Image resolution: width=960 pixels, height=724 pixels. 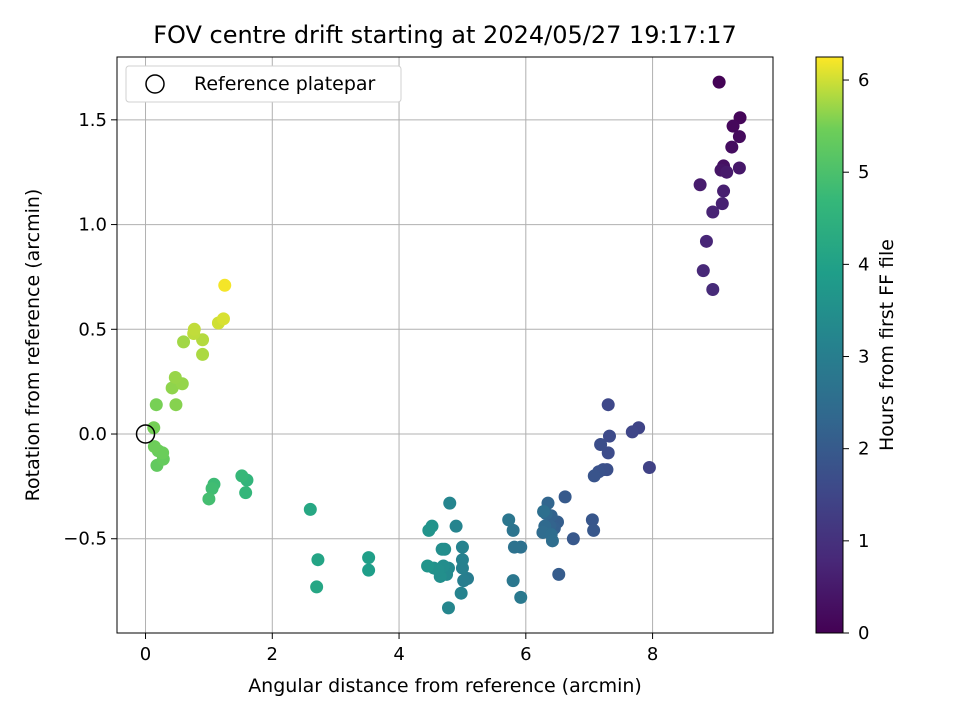 I want to click on x-tick-label: 4, so click(x=398, y=654).